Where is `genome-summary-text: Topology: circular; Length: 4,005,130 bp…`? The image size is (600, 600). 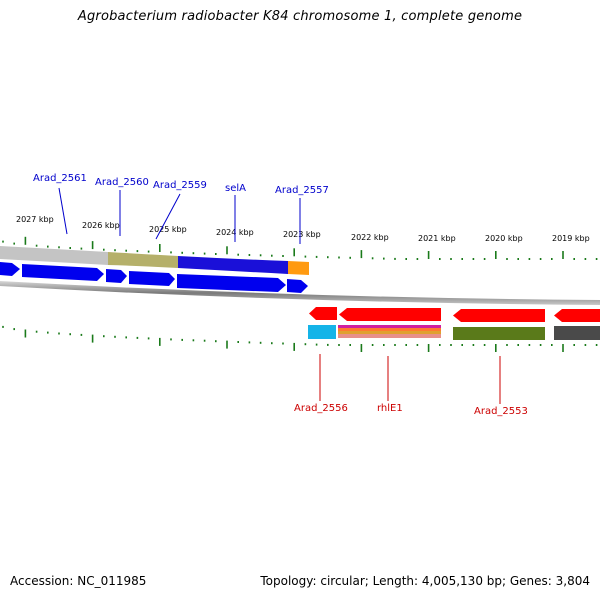
genome-summary-text: Topology: circular; Length: 4,005,130 bp… is located at coordinates (425, 581).